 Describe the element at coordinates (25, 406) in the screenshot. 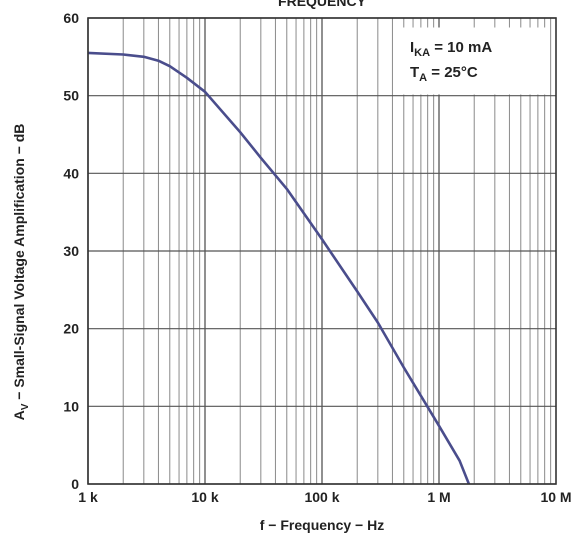

I see `y-axis-title-sub: V` at that location.